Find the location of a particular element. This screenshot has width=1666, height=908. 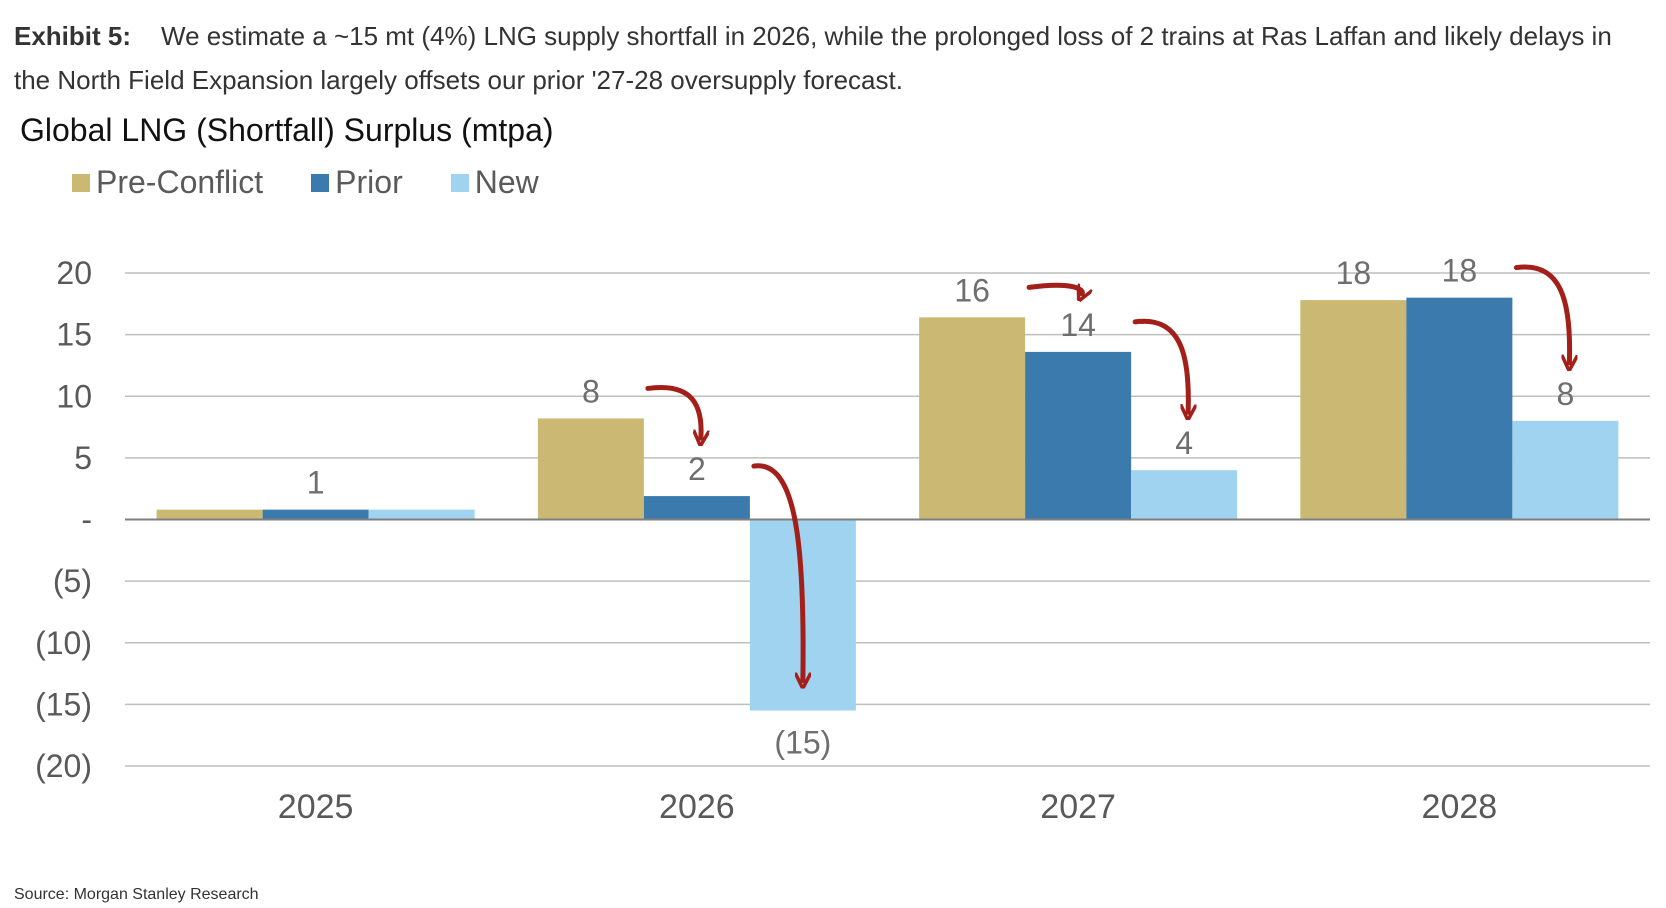

legend-item-new: New is located at coordinates (494, 182).